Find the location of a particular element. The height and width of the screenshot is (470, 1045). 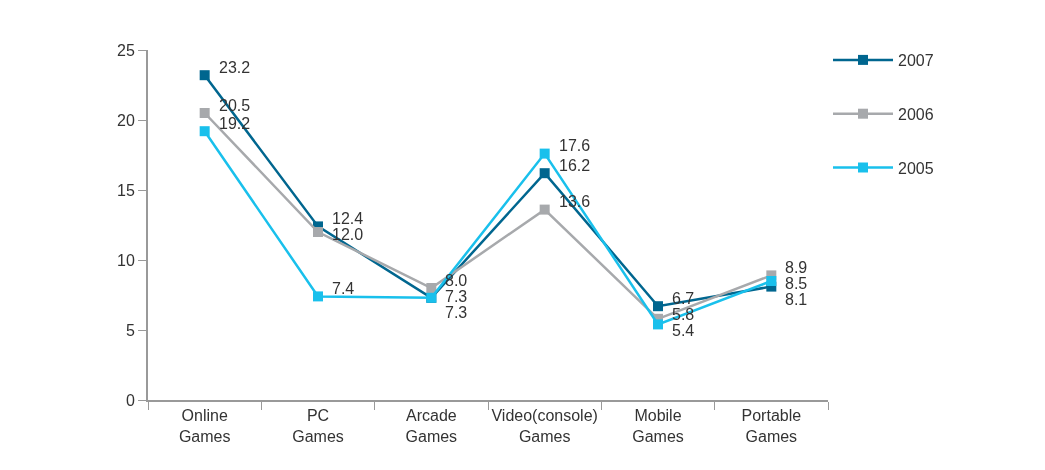

x-tick-label: PC Games is located at coordinates (318, 426).